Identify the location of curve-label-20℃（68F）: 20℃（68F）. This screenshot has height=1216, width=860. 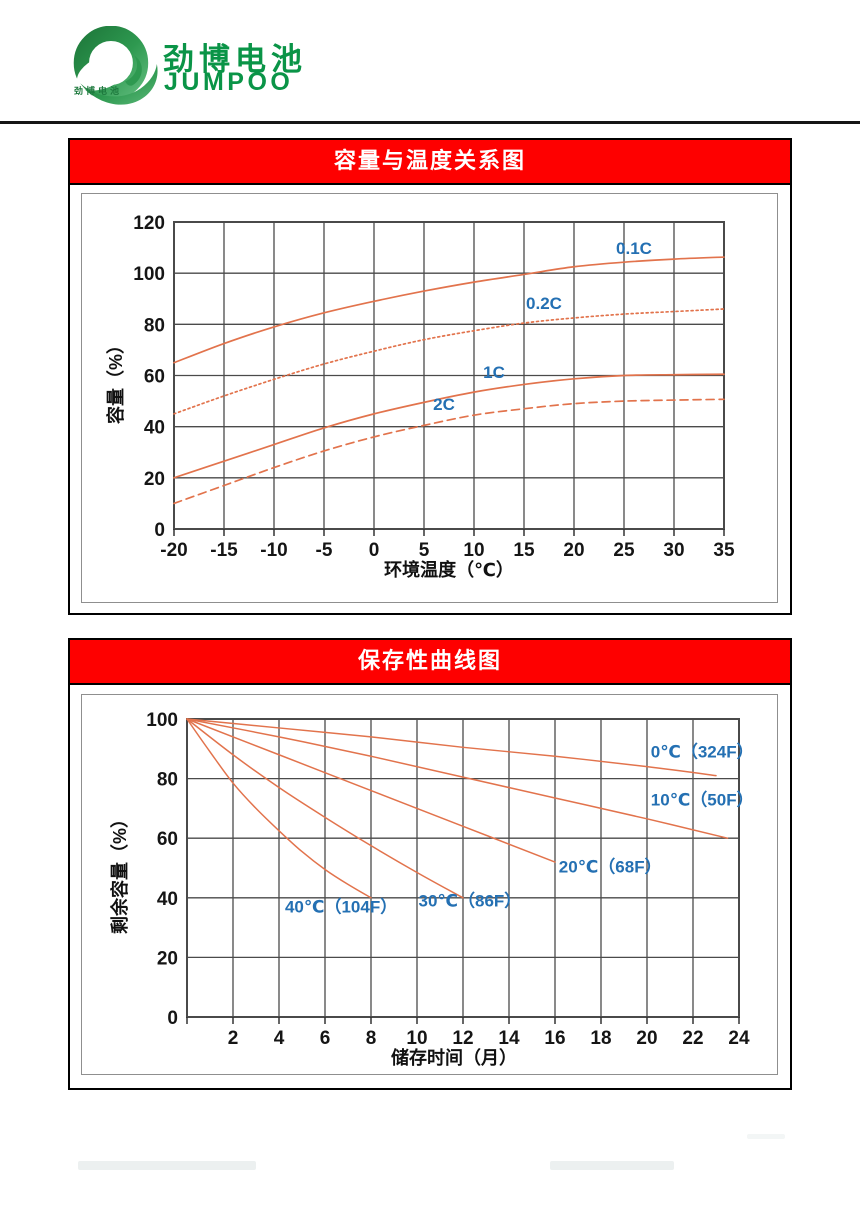
(610, 866).